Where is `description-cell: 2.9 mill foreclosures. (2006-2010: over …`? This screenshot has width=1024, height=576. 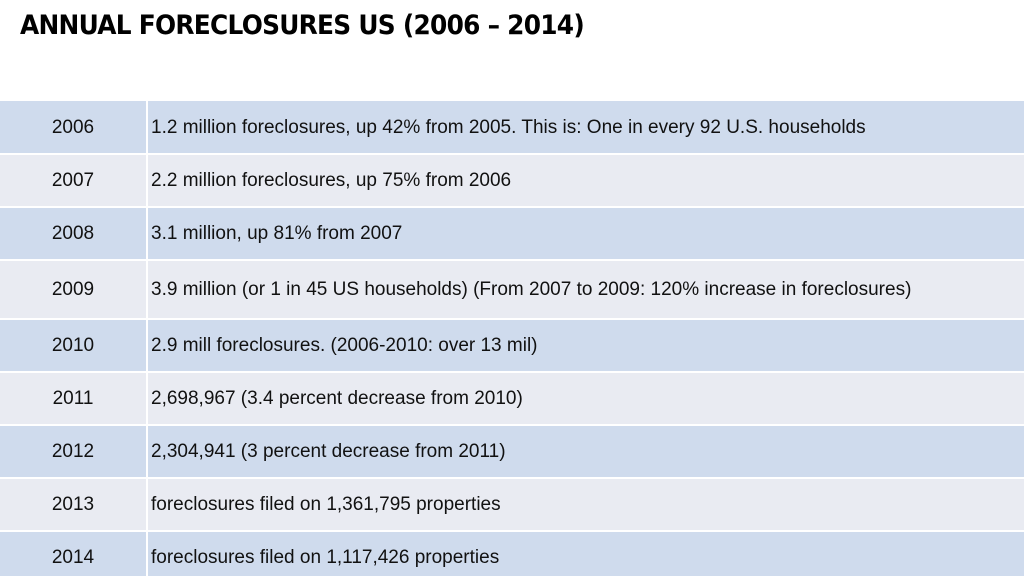 description-cell: 2.9 mill foreclosures. (2006-2010: over … is located at coordinates (585, 346).